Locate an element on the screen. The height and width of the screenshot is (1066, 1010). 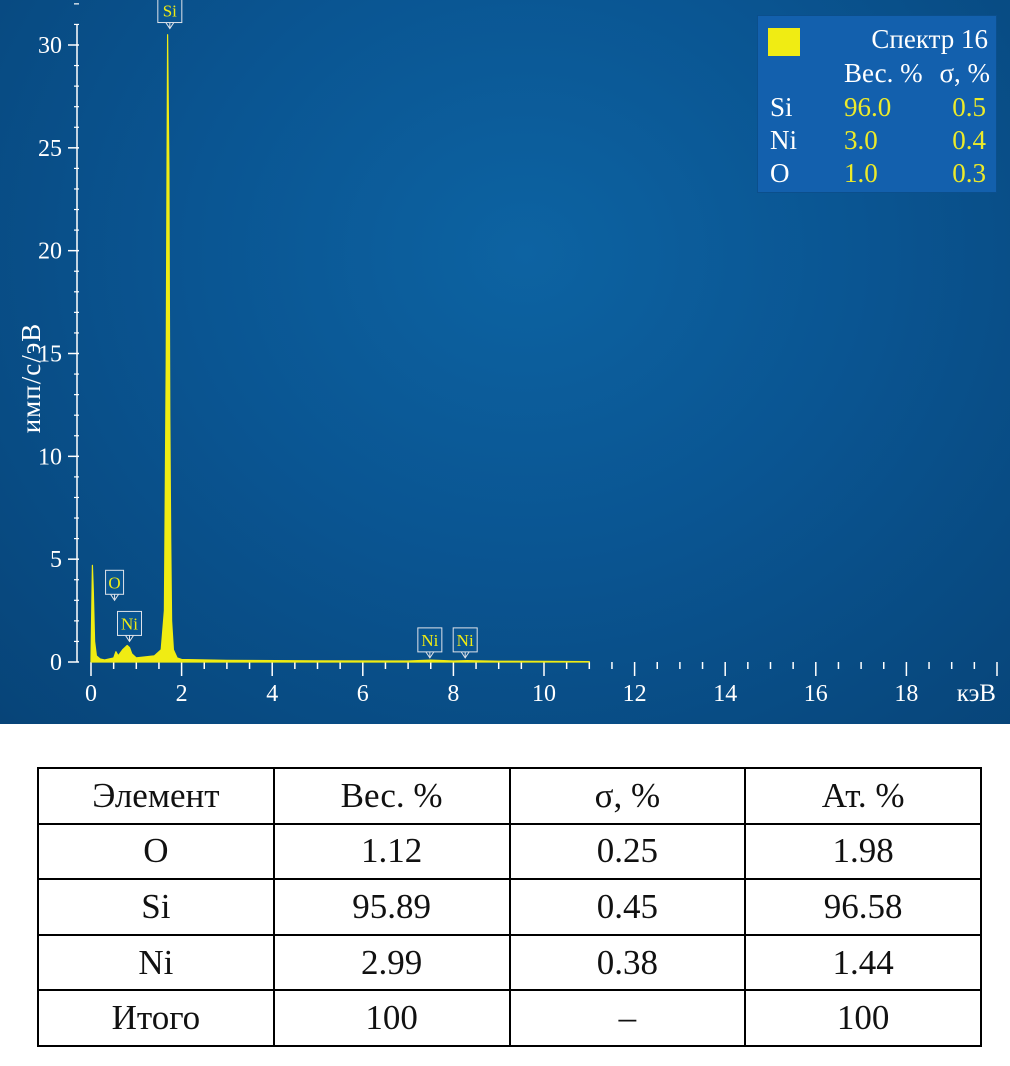
table-cell: 1.12 is located at coordinates (391, 851).